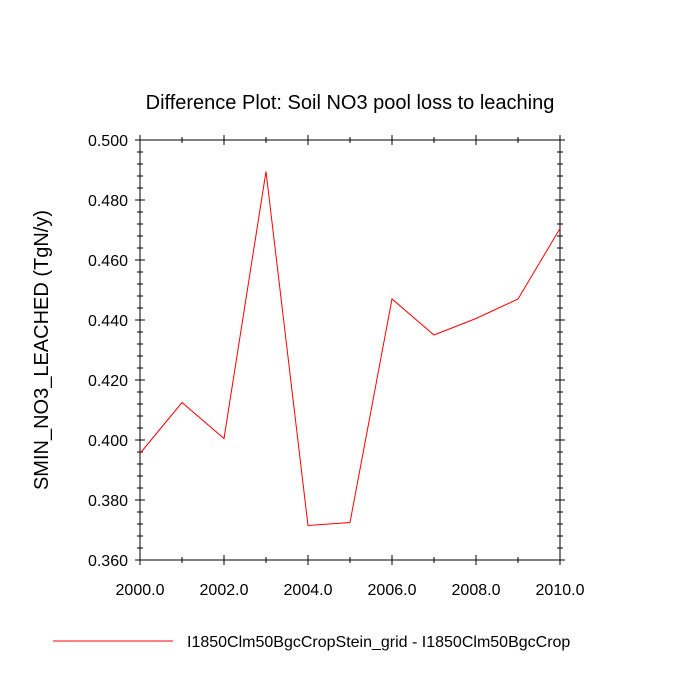 This screenshot has height=700, width=700. Describe the element at coordinates (108, 351) in the screenshot. I see `y-tick-labels: 0.360 0.380 0.400 0.420 0.440 0.460 0.480 0.500` at that location.